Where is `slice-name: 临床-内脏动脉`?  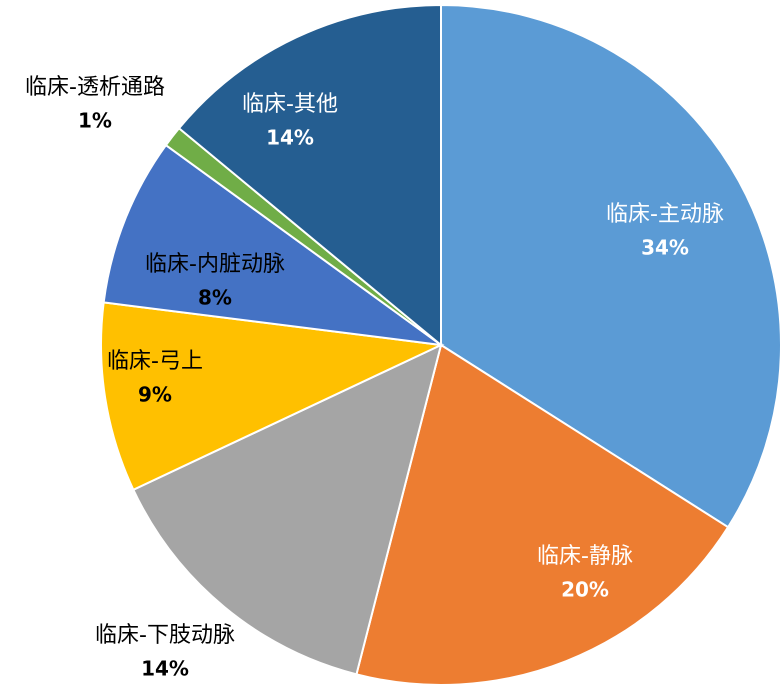 slice-name: 临床-内脏动脉 is located at coordinates (215, 264).